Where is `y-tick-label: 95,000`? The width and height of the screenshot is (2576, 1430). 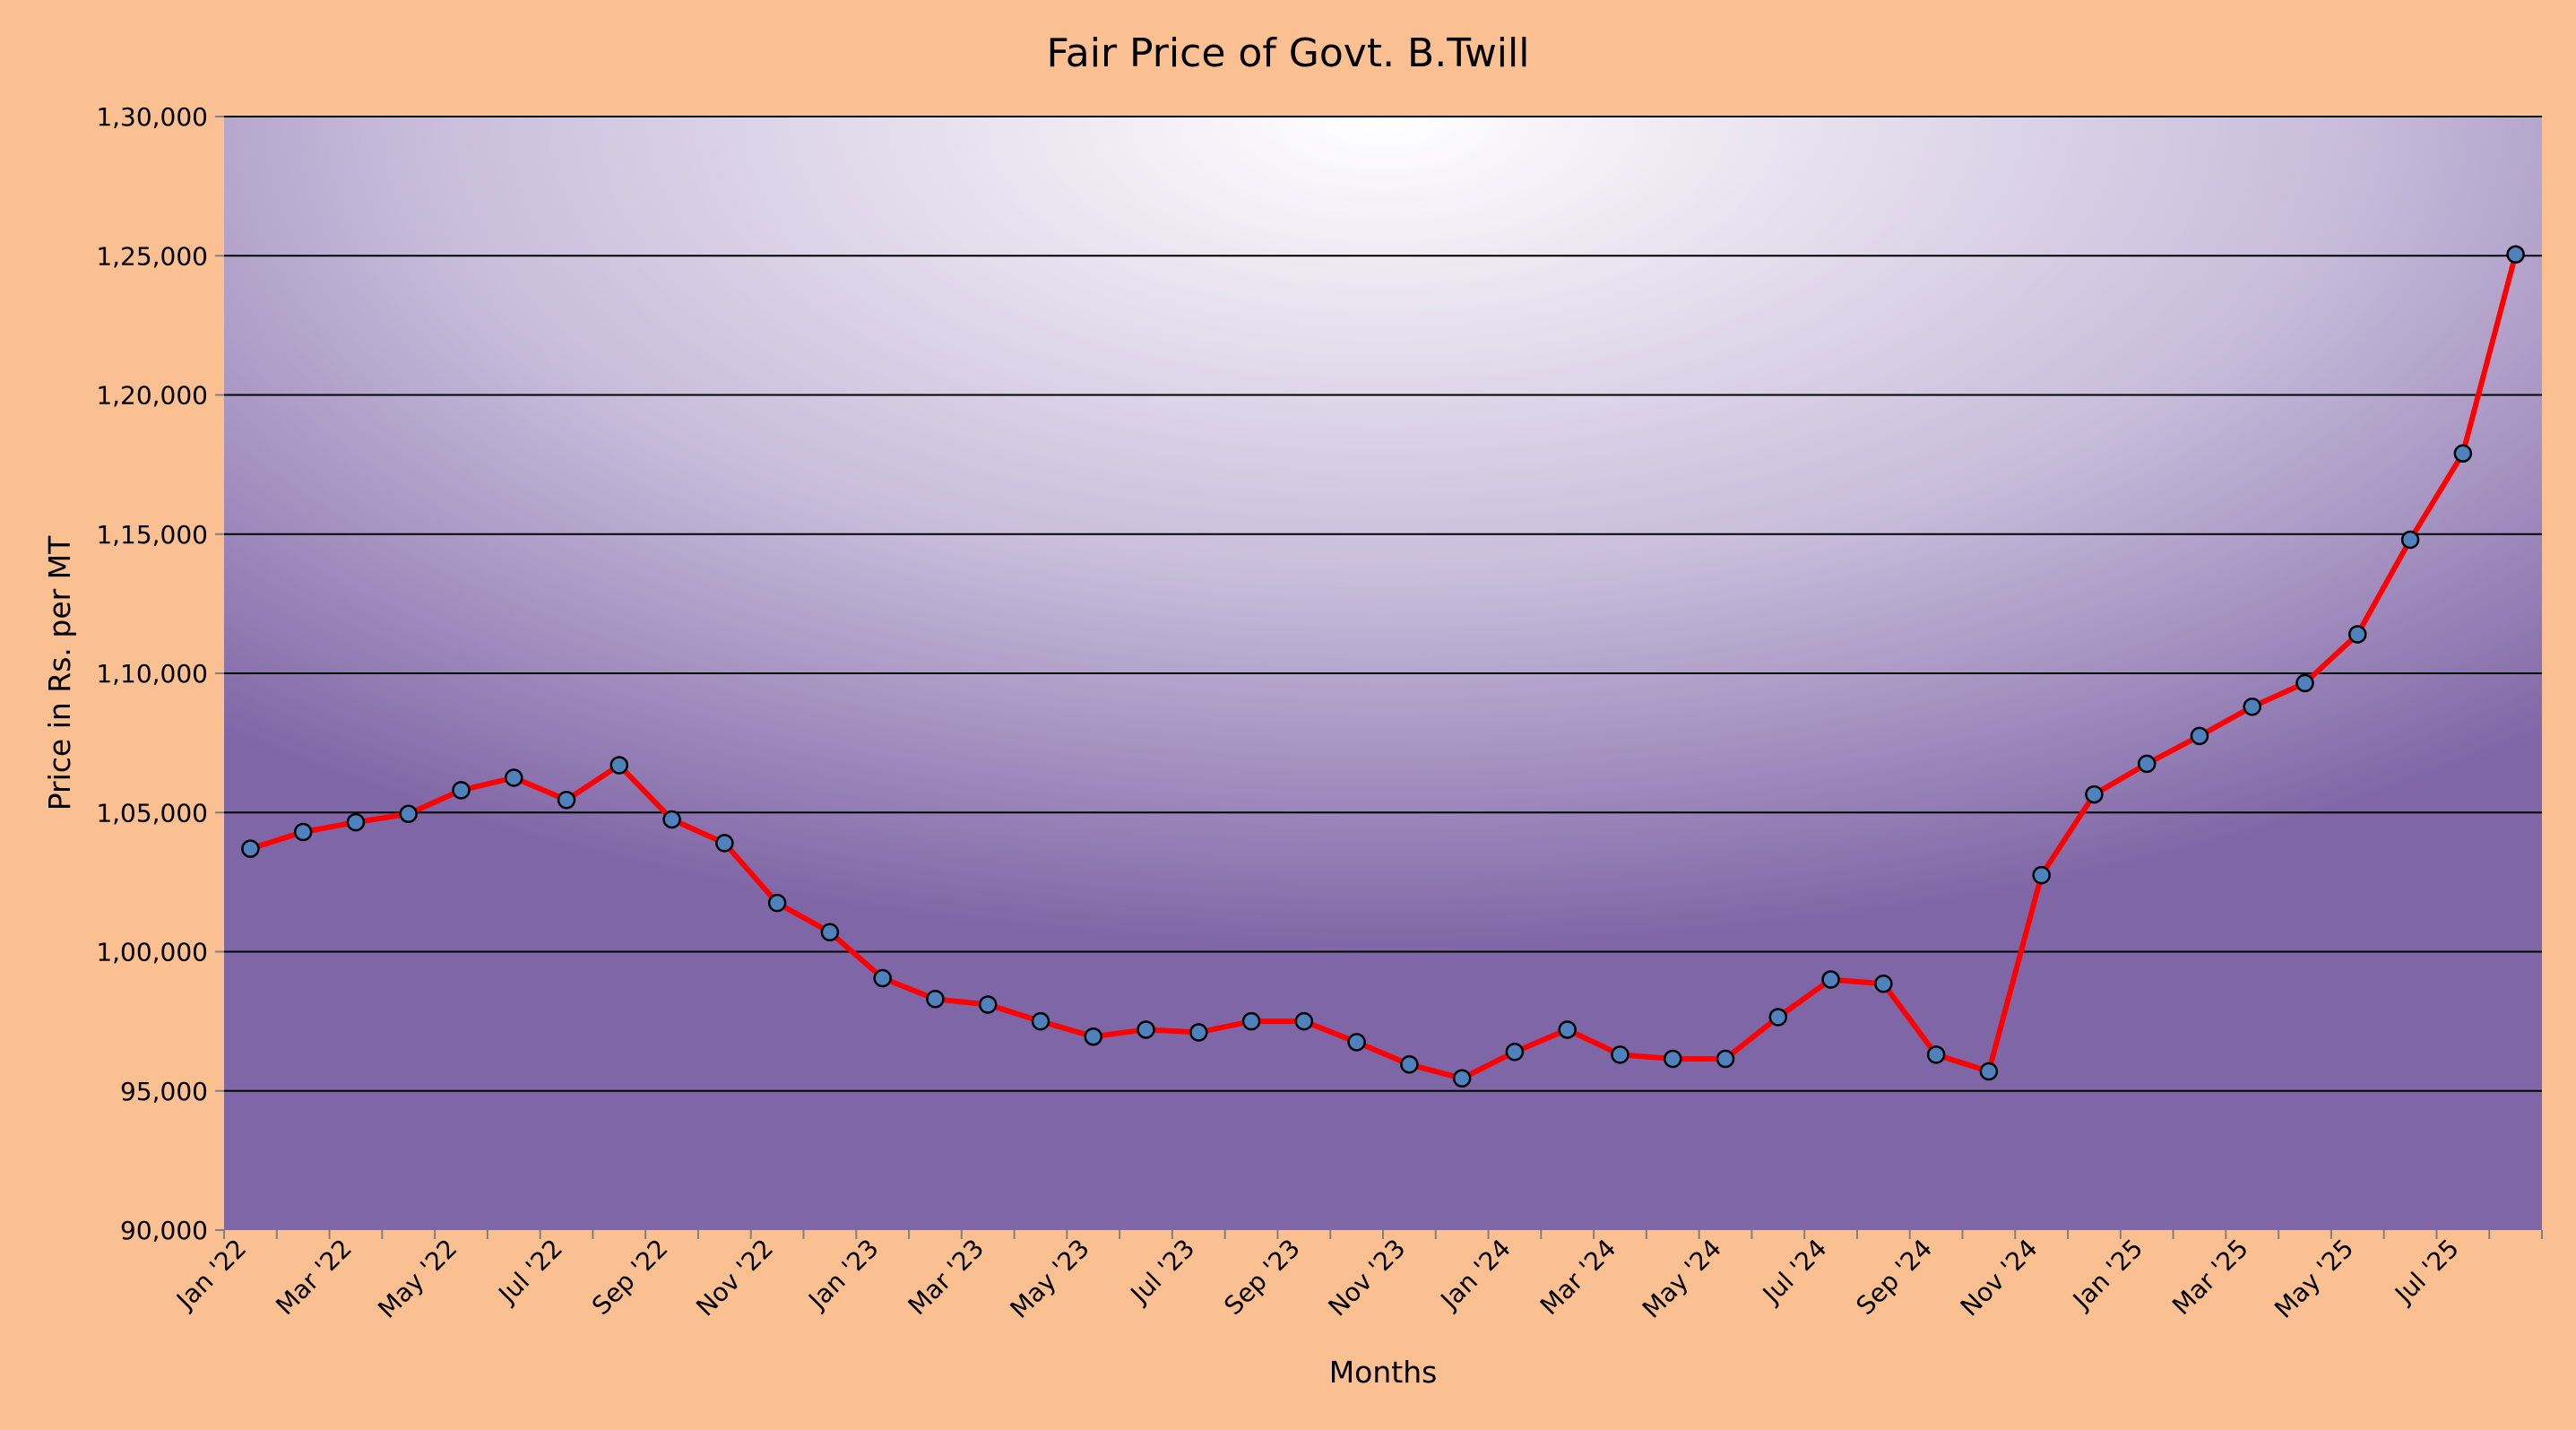
y-tick-label: 95,000 is located at coordinates (164, 1091).